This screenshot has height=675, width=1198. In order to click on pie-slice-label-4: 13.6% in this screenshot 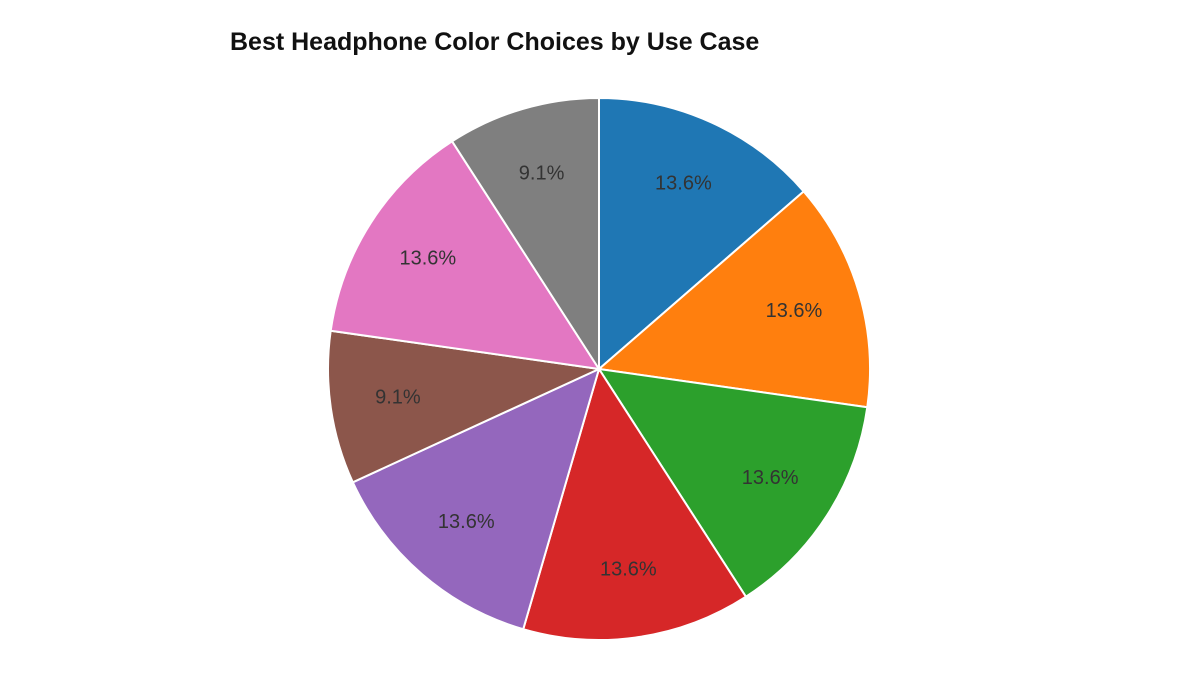, I will do `click(628, 569)`.